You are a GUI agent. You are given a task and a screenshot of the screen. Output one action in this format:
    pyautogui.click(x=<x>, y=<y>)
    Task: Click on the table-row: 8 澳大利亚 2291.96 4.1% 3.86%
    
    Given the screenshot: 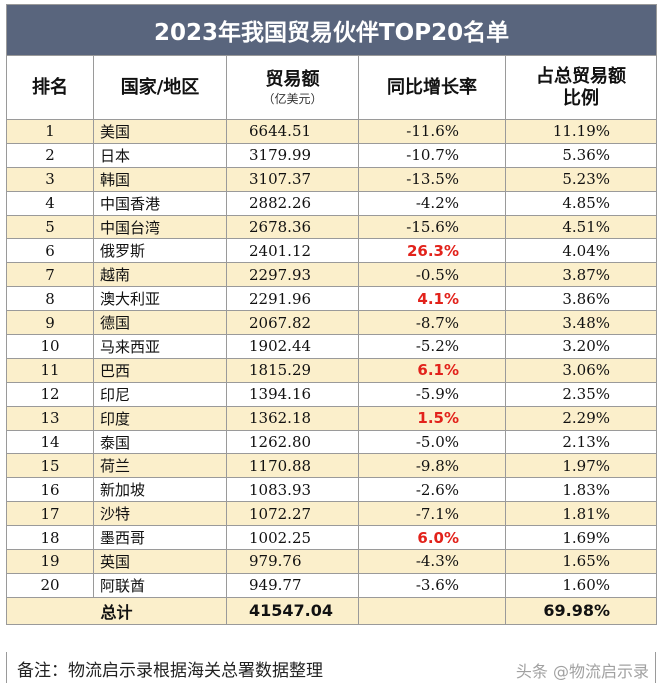 What is the action you would take?
    pyautogui.click(x=332, y=299)
    